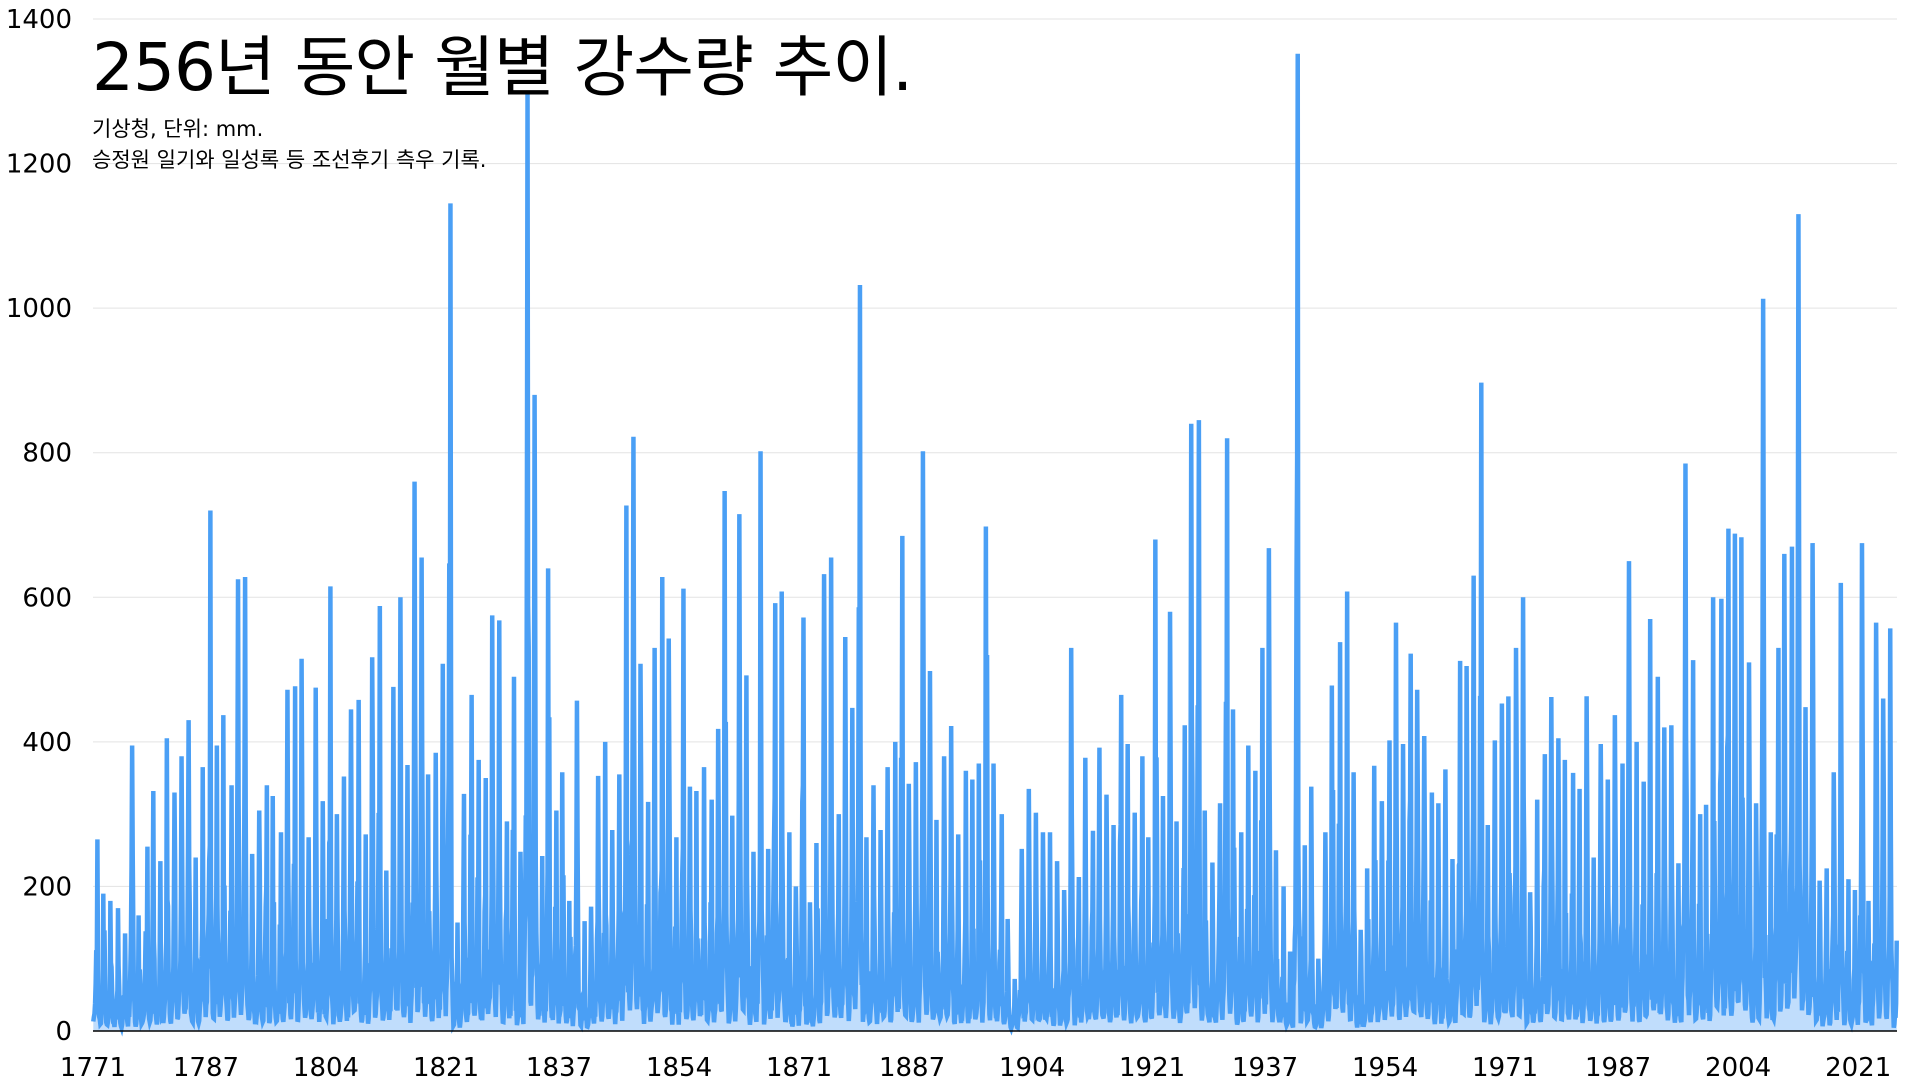 This screenshot has height=1080, width=1920. I want to click on x-tick-label: 1837, so click(559, 1066).